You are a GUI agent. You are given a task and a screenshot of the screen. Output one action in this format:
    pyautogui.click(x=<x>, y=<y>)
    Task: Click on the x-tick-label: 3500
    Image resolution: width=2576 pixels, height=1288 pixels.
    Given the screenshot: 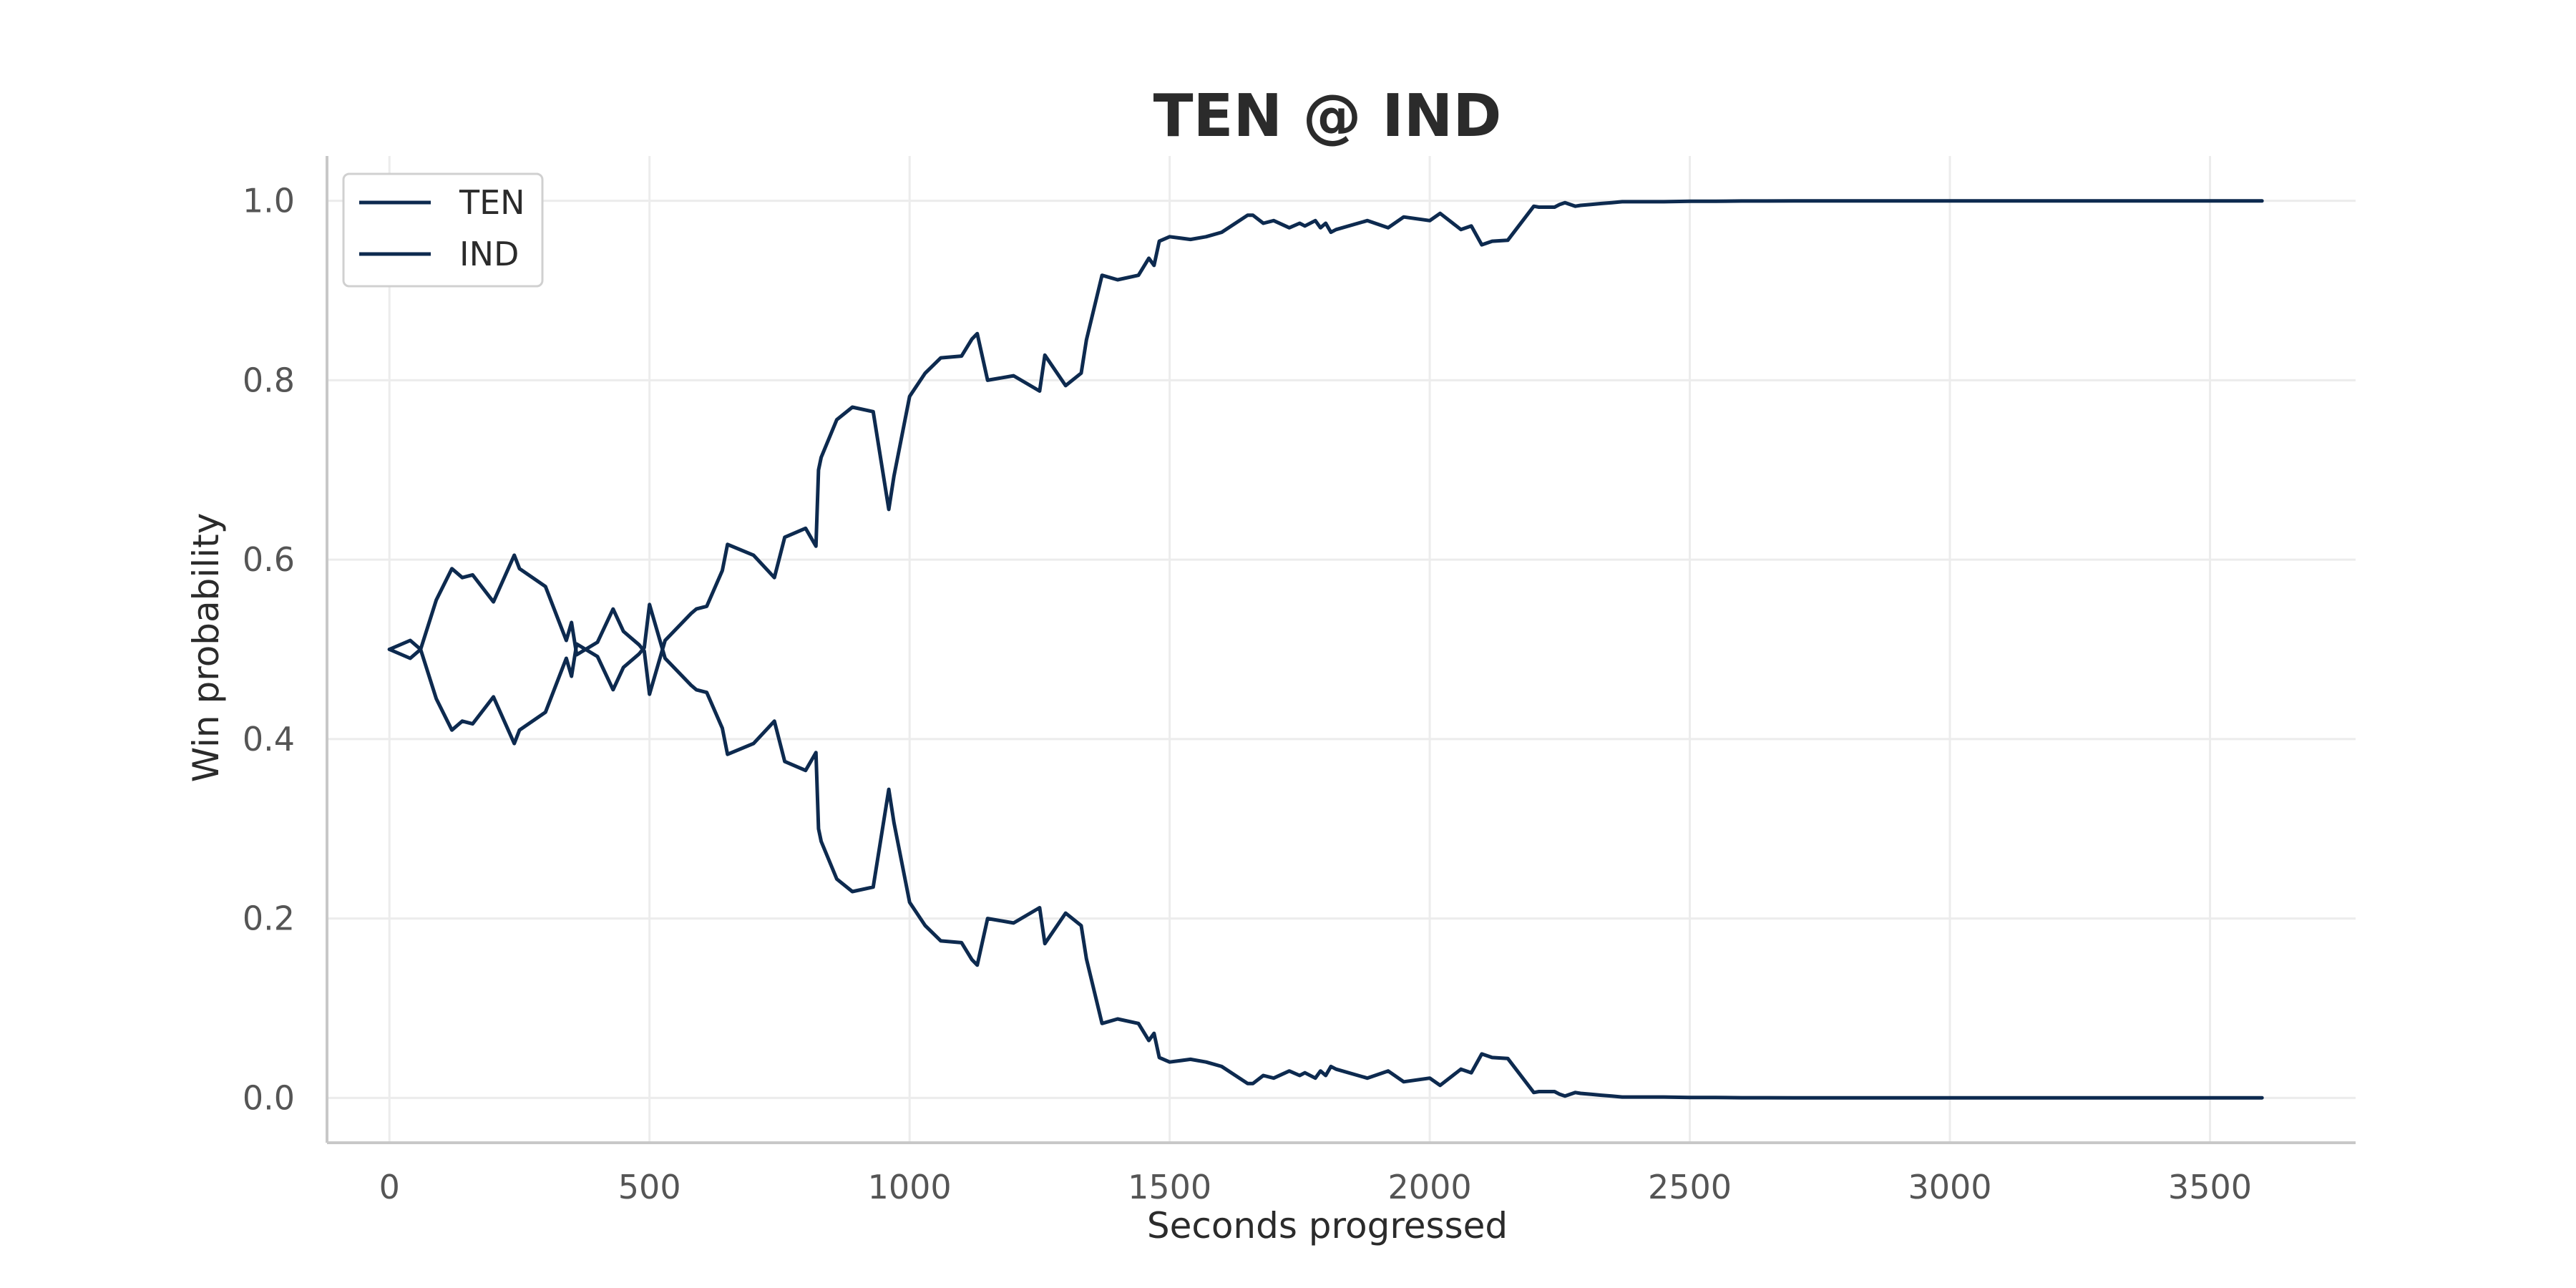 What is the action you would take?
    pyautogui.click(x=2210, y=1187)
    